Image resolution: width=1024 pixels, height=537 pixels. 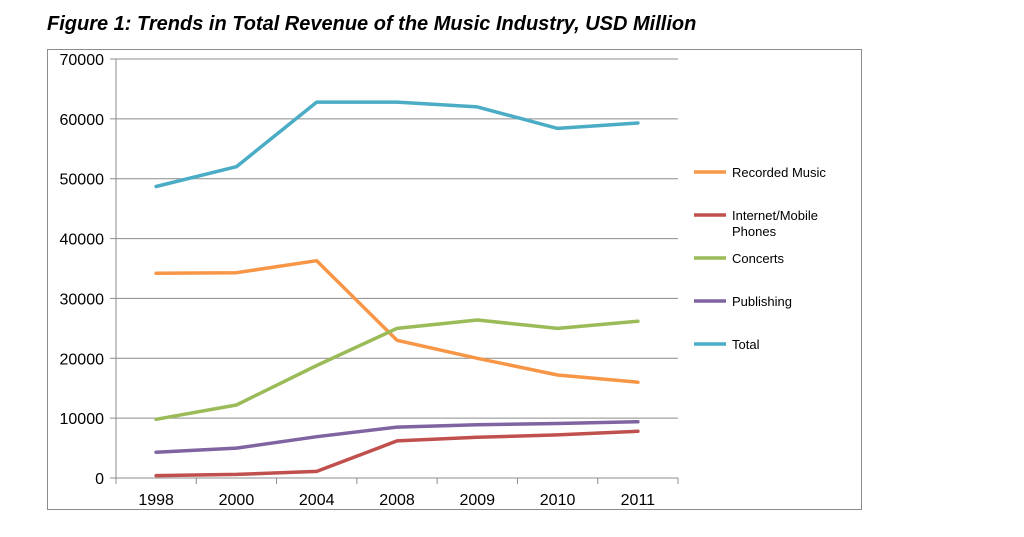 I want to click on series-line-recorded-music, so click(x=397, y=321).